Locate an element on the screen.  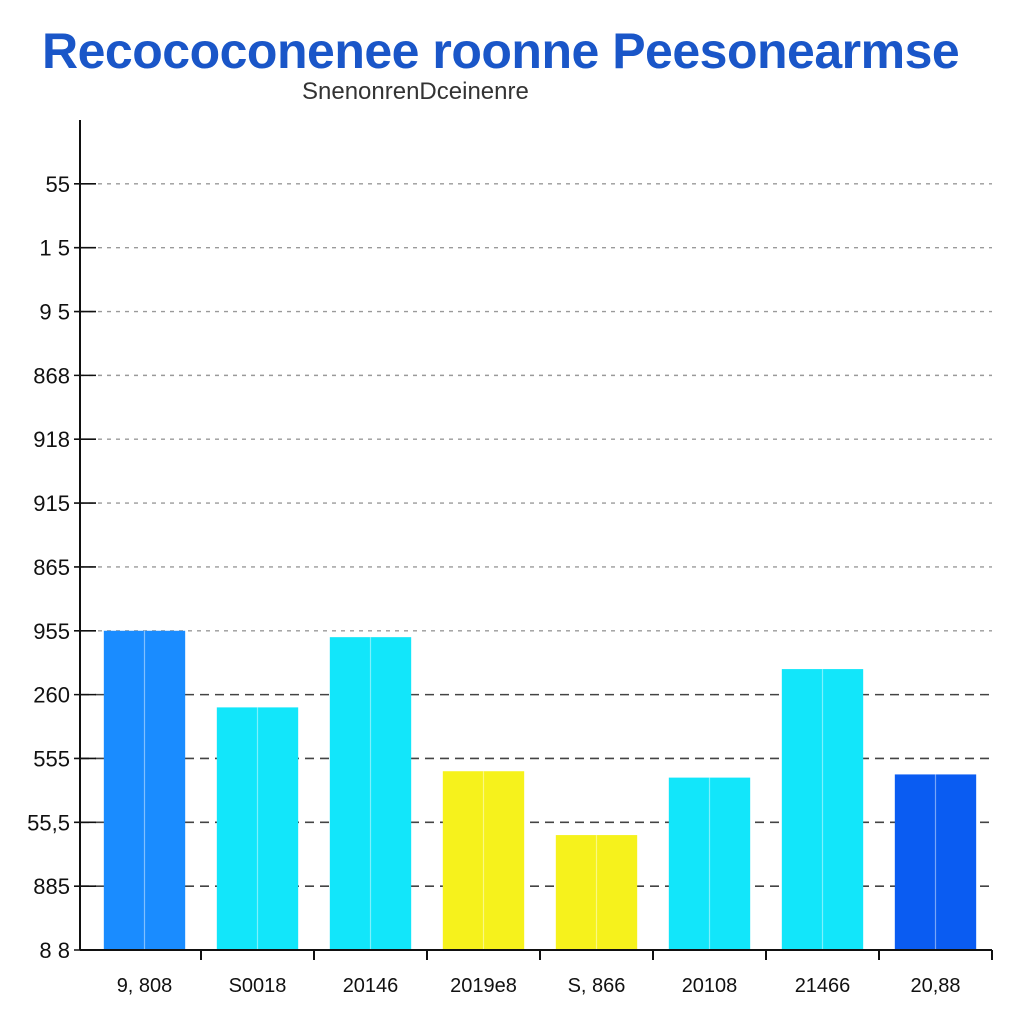
y-tick-label: 1 5 is located at coordinates (54, 248).